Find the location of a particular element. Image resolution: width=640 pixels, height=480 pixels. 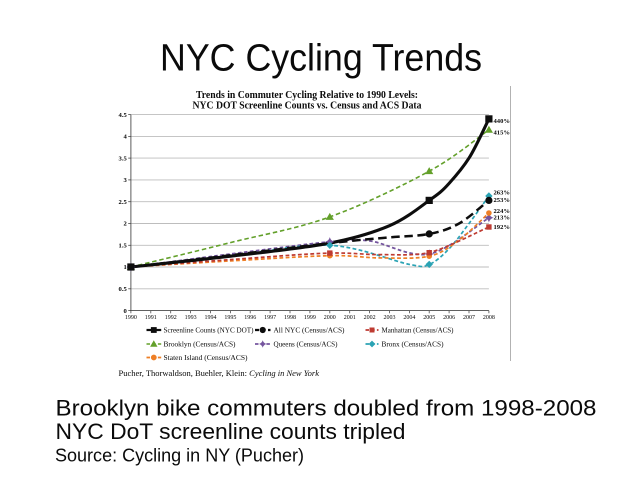

svg-text: 2.5 is located at coordinates (123, 202).